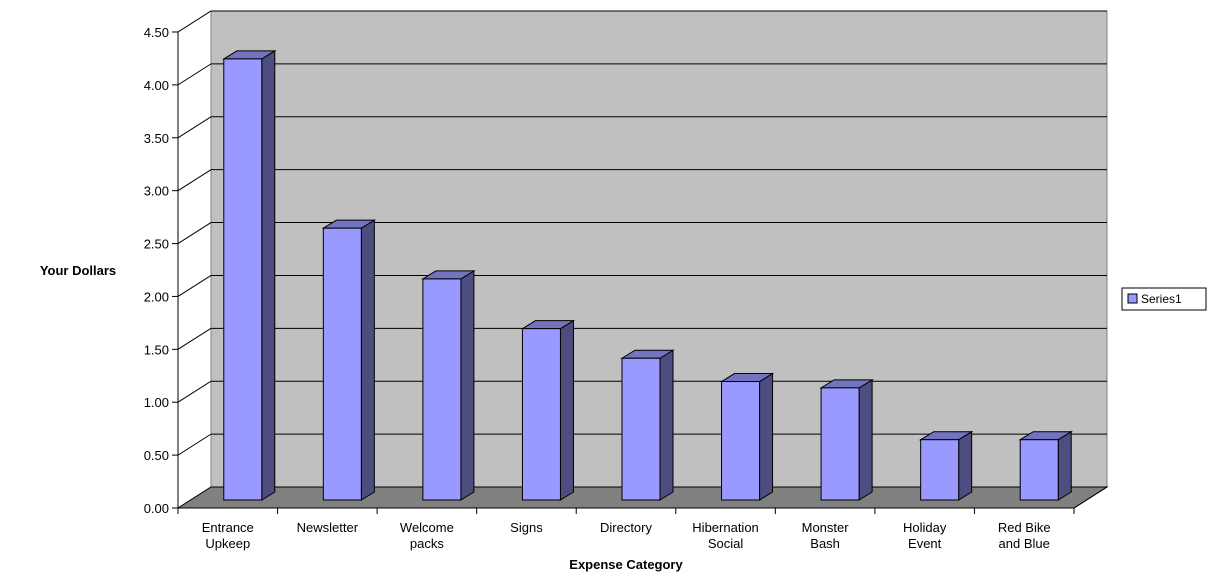 The height and width of the screenshot is (578, 1211). Describe the element at coordinates (156, 455) in the screenshot. I see `y-tick-label: 0.50` at that location.